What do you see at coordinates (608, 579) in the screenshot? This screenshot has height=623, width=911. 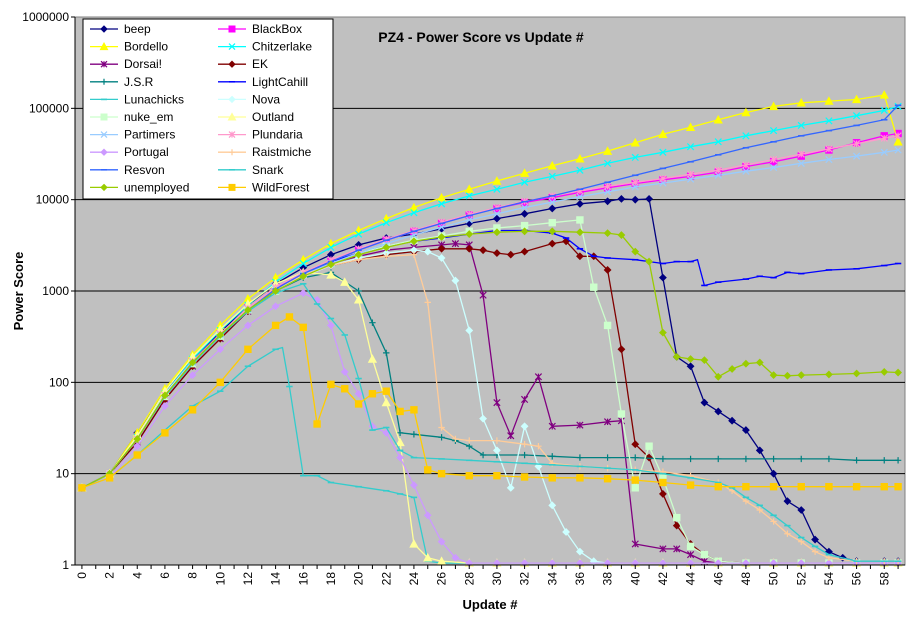 I see `x-tick-label: 38` at bounding box center [608, 579].